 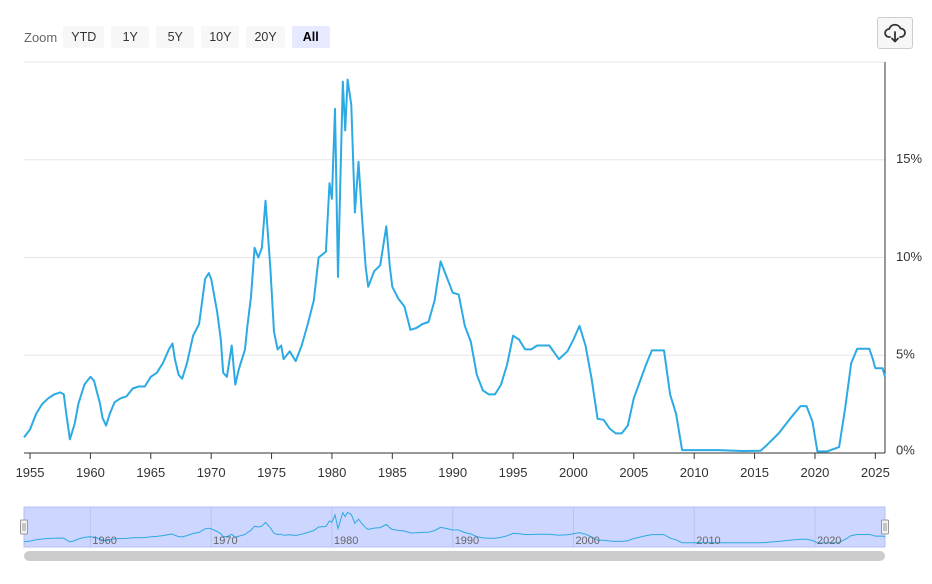 I want to click on y-tick-label: 15%, so click(x=909, y=158).